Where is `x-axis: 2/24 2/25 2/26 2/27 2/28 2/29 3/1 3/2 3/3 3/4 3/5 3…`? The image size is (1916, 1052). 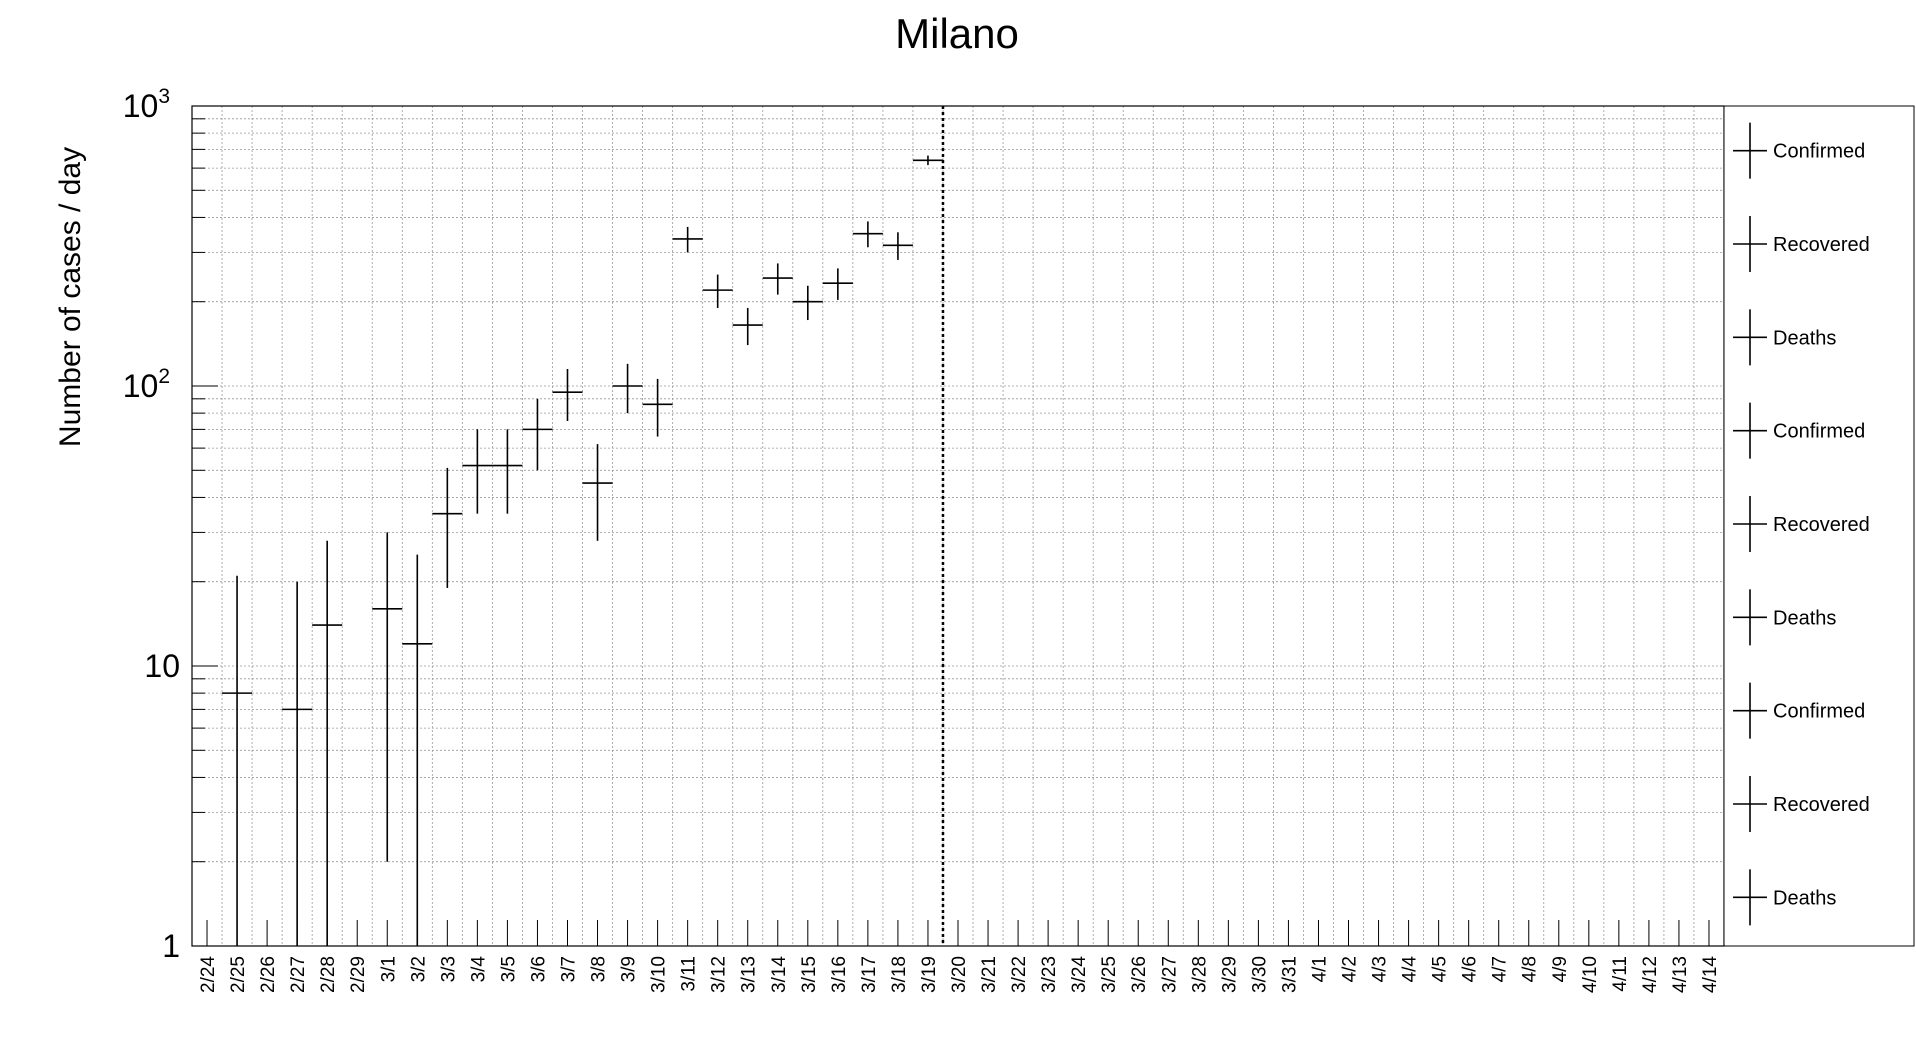
x-axis: 2/24 2/25 2/26 2/27 2/28 2/29 3/1 3/2 3/3 3/4 3/5 3… is located at coordinates (959, 956).